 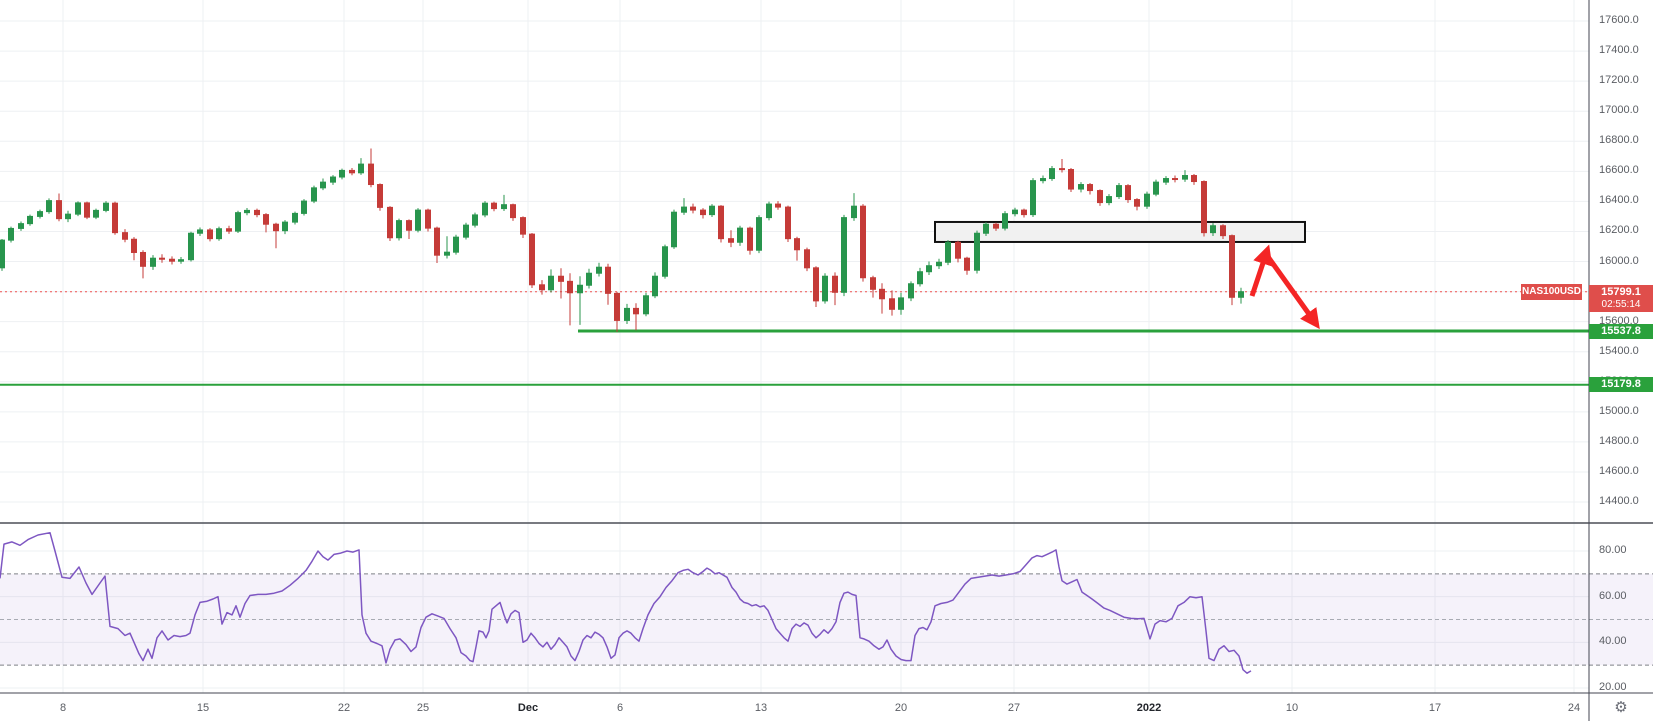 What do you see at coordinates (1613, 687) in the screenshot?
I see `rsi-tick-label: 20.00` at bounding box center [1613, 687].